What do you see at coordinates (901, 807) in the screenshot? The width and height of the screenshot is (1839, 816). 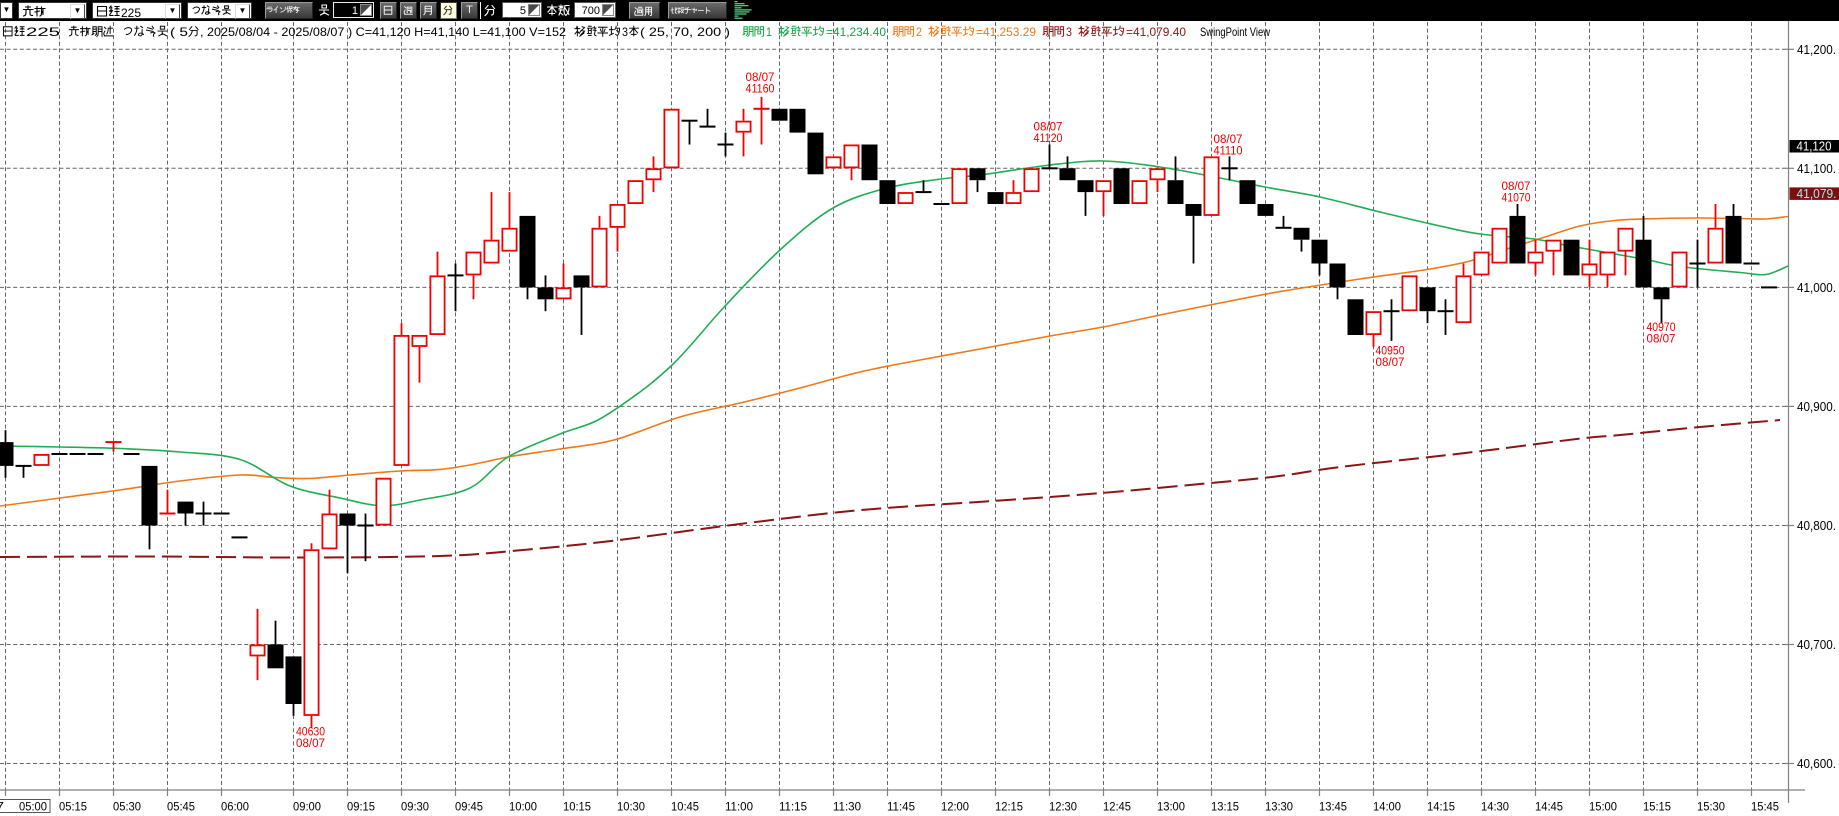 I see `svg-text: 11:45` at bounding box center [901, 807].